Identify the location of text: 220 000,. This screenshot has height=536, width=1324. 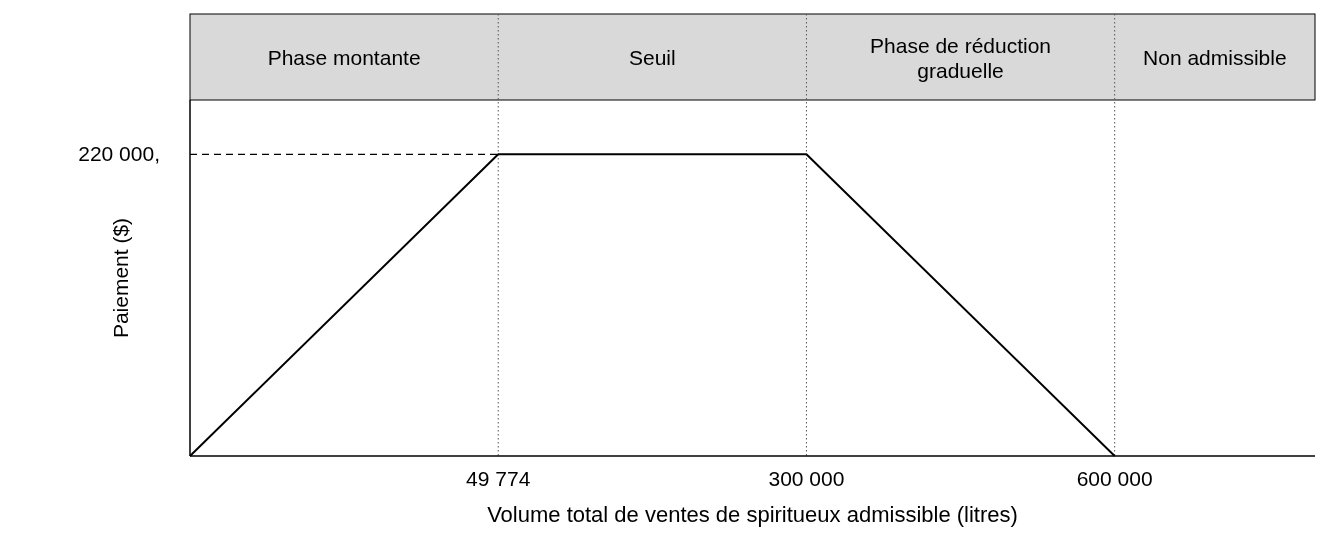
(119, 154).